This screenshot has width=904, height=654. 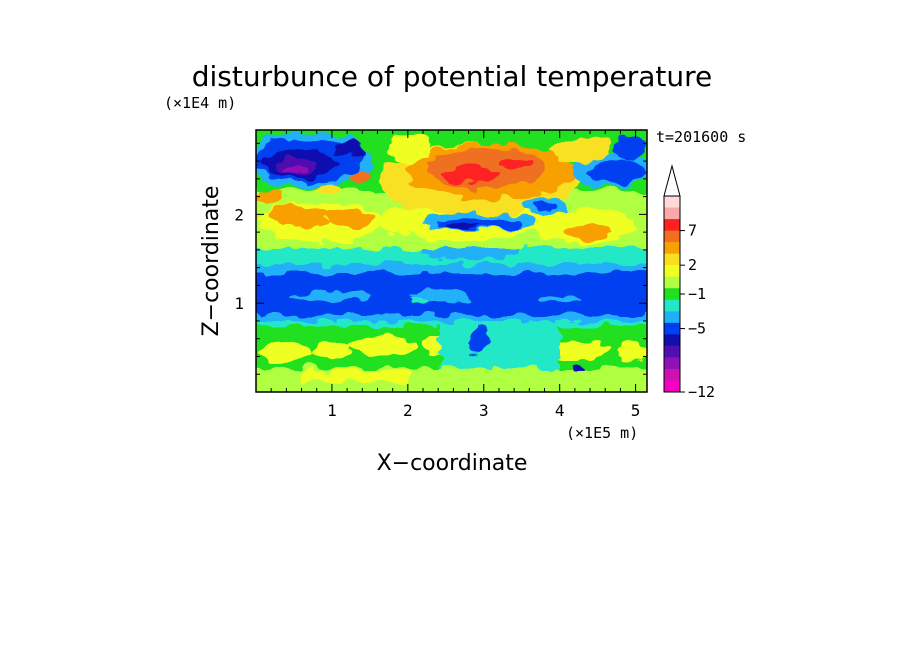 I want to click on x-tick-label: 1, so click(x=332, y=410).